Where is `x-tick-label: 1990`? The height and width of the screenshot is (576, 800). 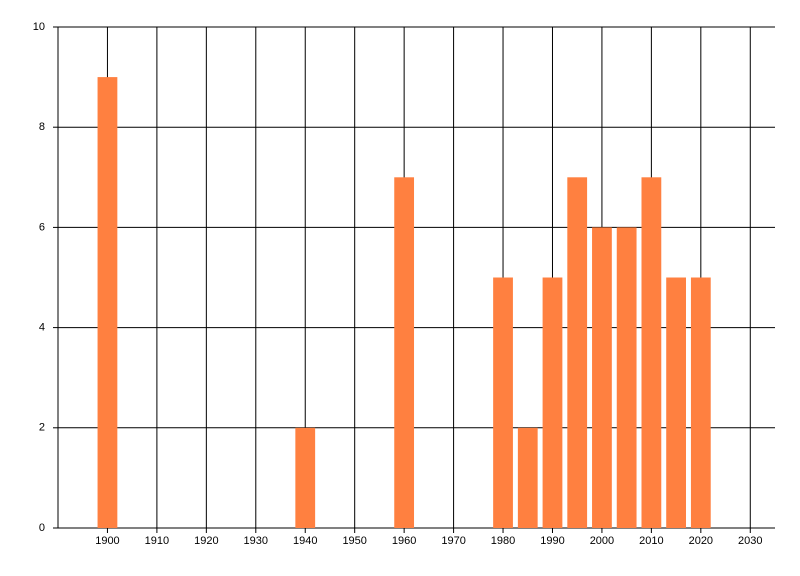
x-tick-label: 1990 is located at coordinates (552, 541).